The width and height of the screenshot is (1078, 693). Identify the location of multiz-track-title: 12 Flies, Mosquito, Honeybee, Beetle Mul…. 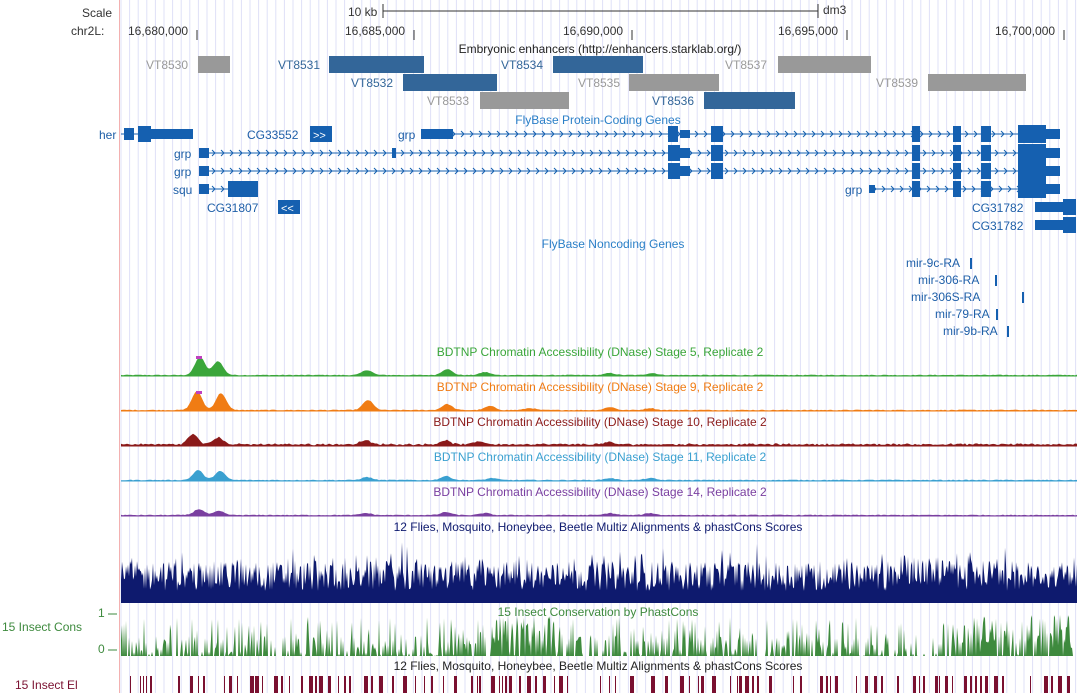
(598, 527).